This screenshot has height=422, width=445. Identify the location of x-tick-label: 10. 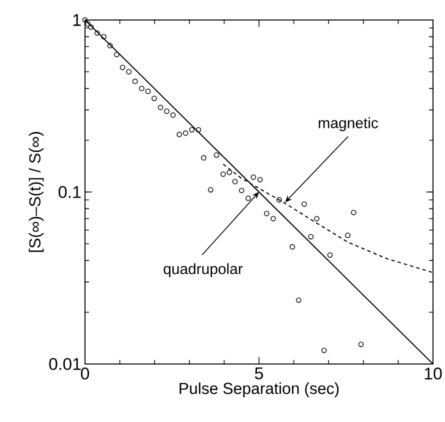
(433, 374).